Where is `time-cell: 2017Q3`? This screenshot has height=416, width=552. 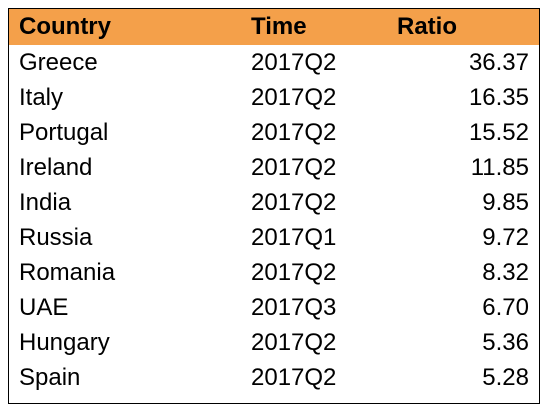
time-cell: 2017Q3 is located at coordinates (294, 307).